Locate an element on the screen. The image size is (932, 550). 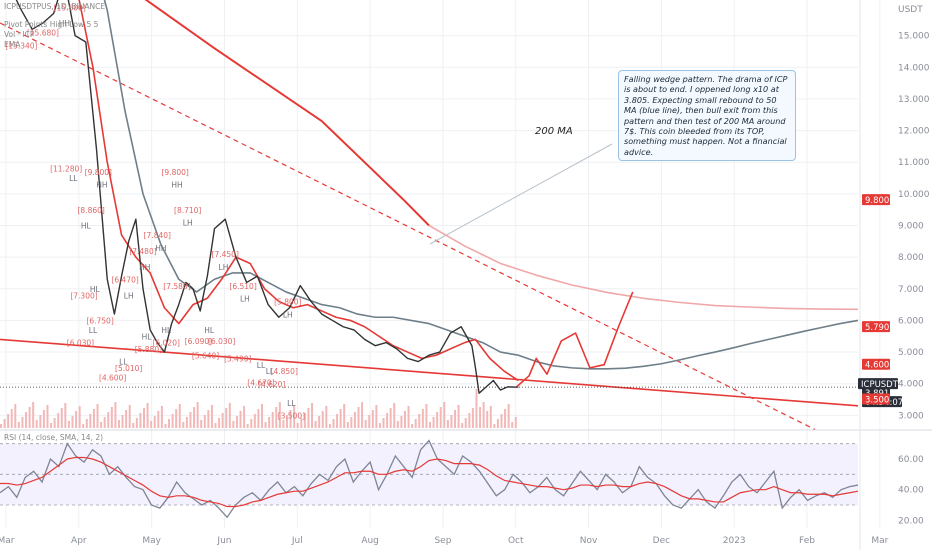
pivot-label: LH is located at coordinates (224, 267).